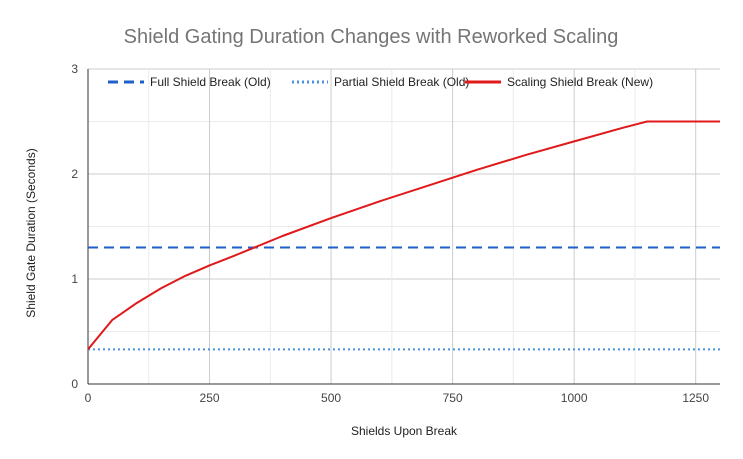 This screenshot has width=743, height=459. I want to click on y-tick-label: 0, so click(74, 384).